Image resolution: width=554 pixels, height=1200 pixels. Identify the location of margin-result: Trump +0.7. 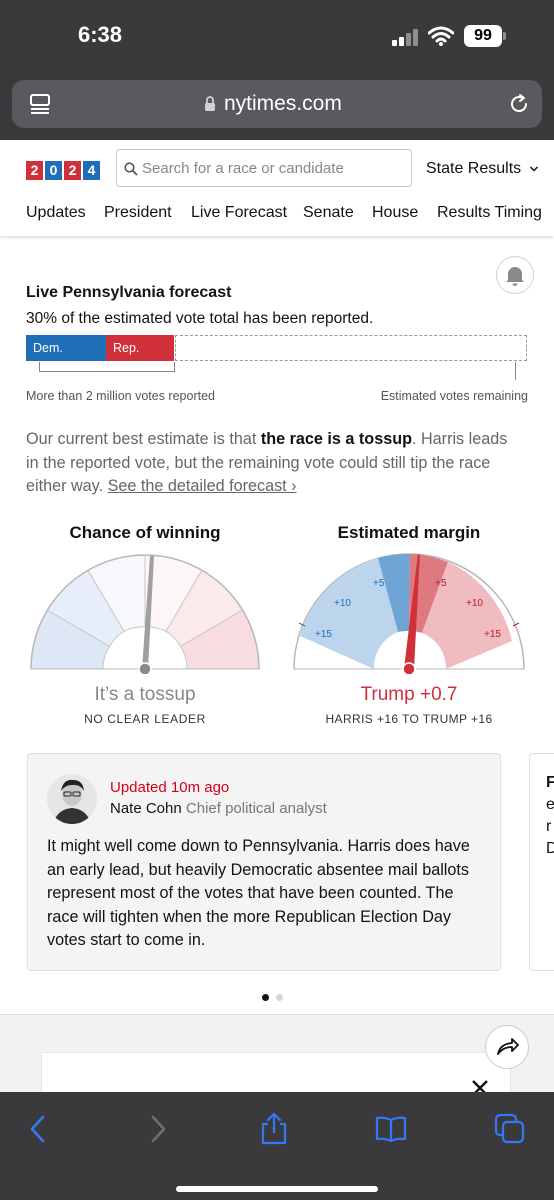
(409, 694).